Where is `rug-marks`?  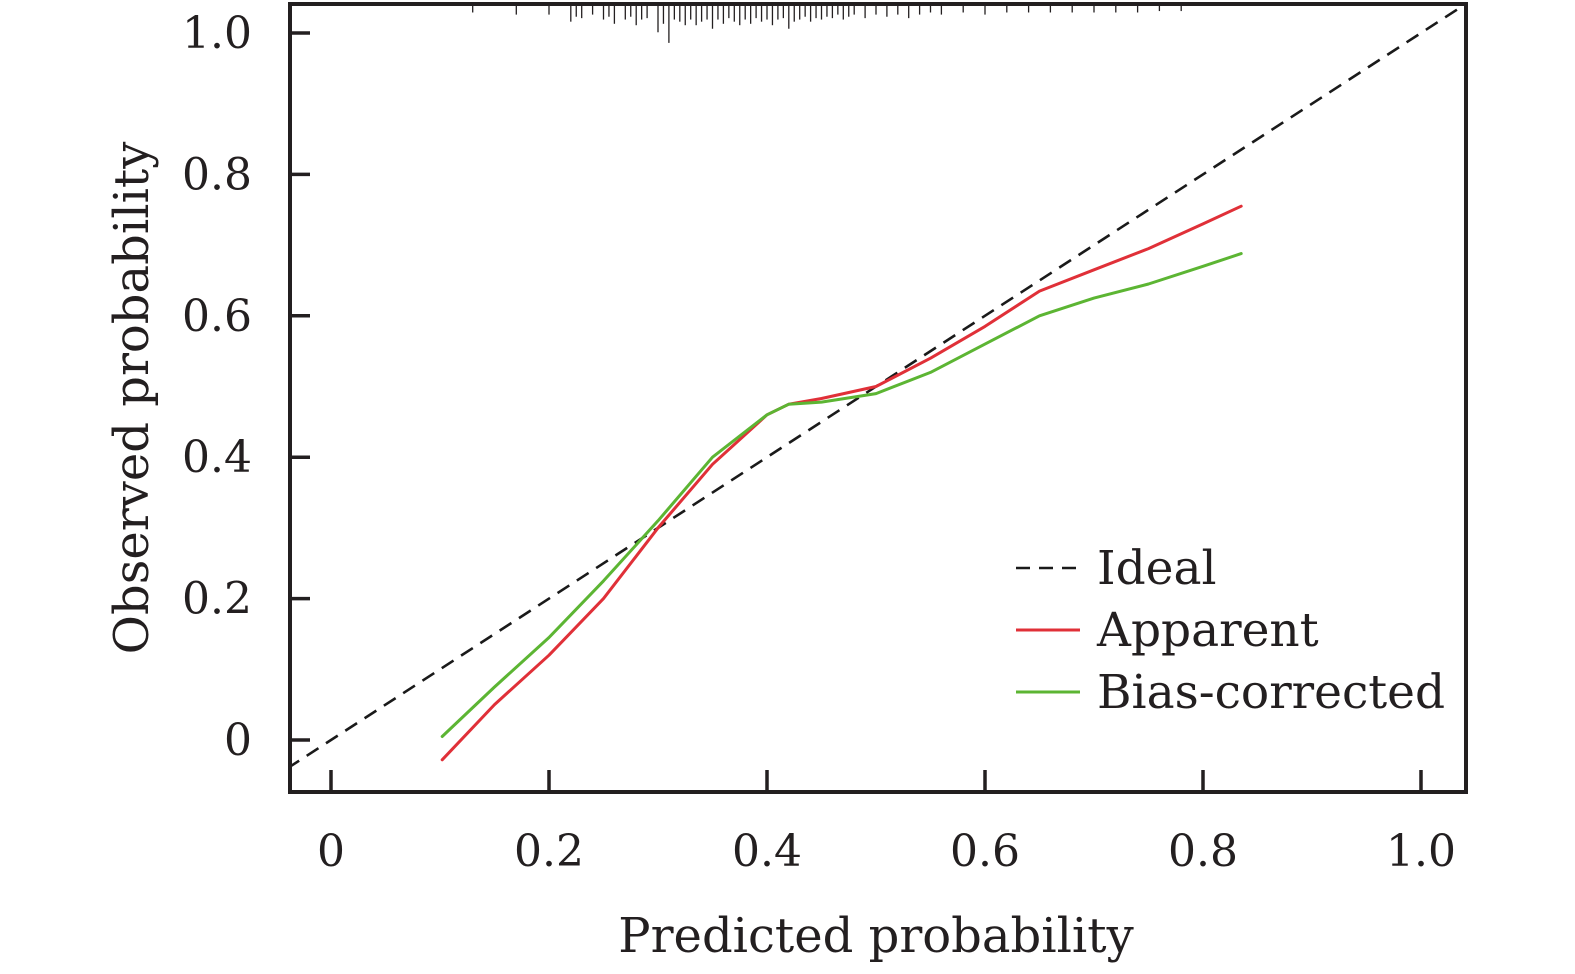
rug-marks is located at coordinates (827, 23).